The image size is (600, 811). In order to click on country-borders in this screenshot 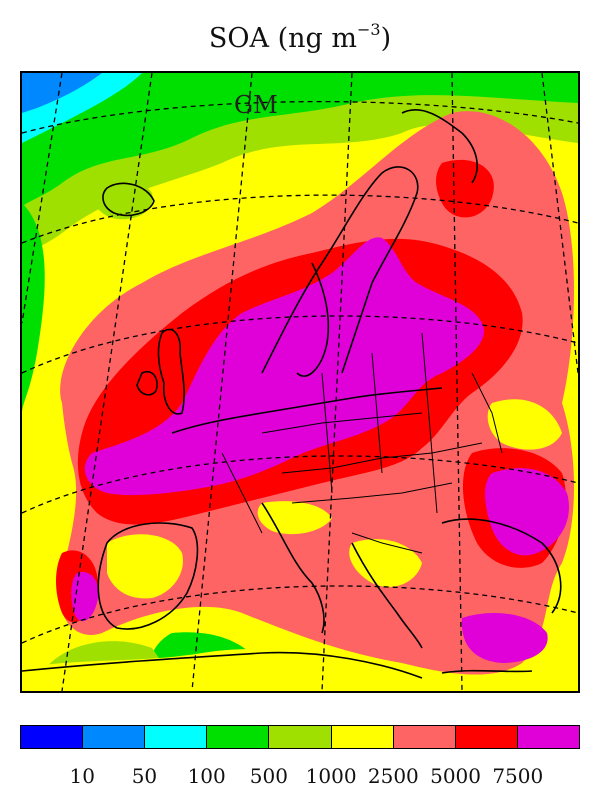, I will do `click(362, 443)`.